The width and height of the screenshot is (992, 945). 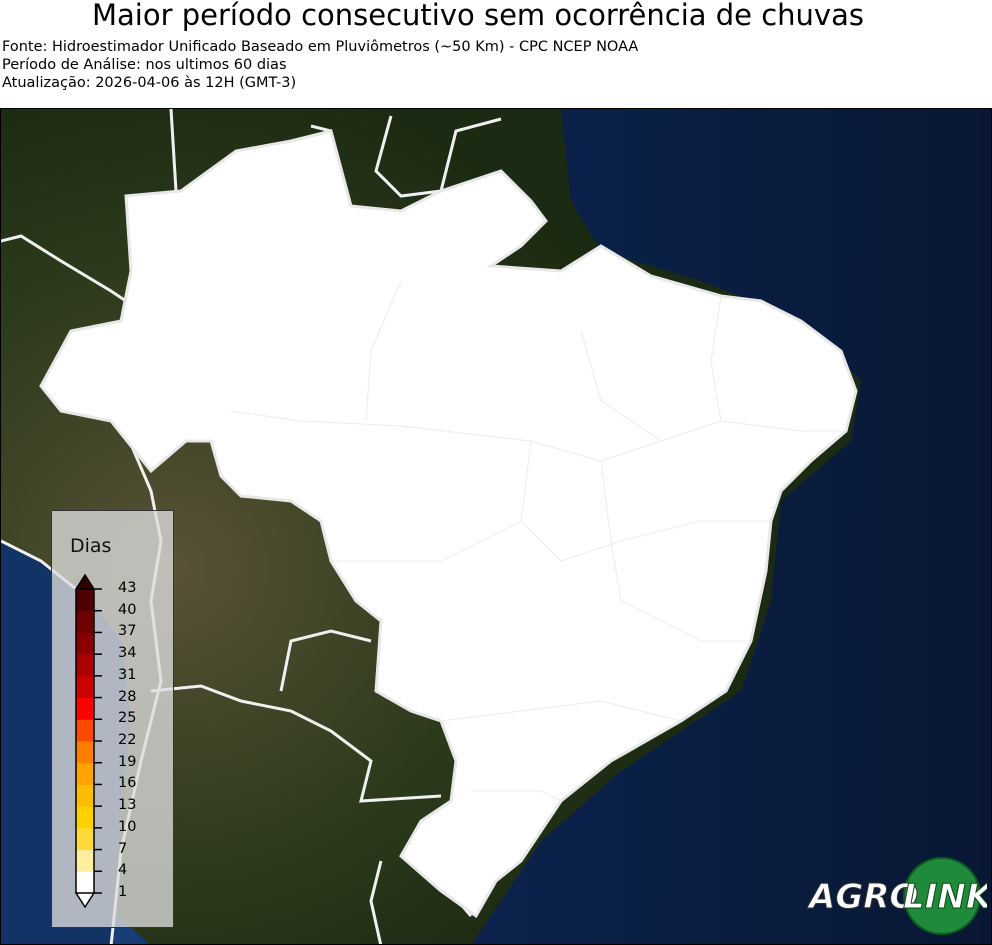 I want to click on colorbar-tick-label: 22, so click(x=127, y=740).